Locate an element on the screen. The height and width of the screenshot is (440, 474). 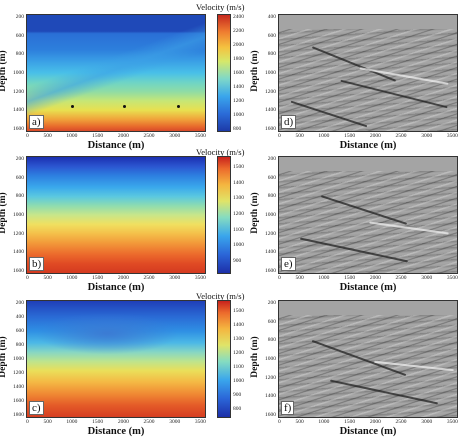
y-ticks: 200 400 600 800 1000 1200 1400 1600 1800 is located at coordinates (15, 359).